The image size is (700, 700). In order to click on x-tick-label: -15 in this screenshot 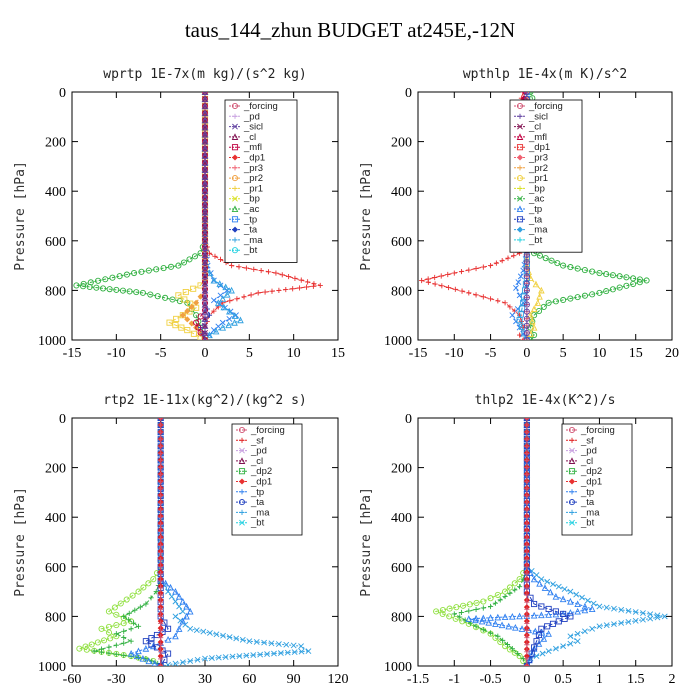, I will do `click(418, 353)`.